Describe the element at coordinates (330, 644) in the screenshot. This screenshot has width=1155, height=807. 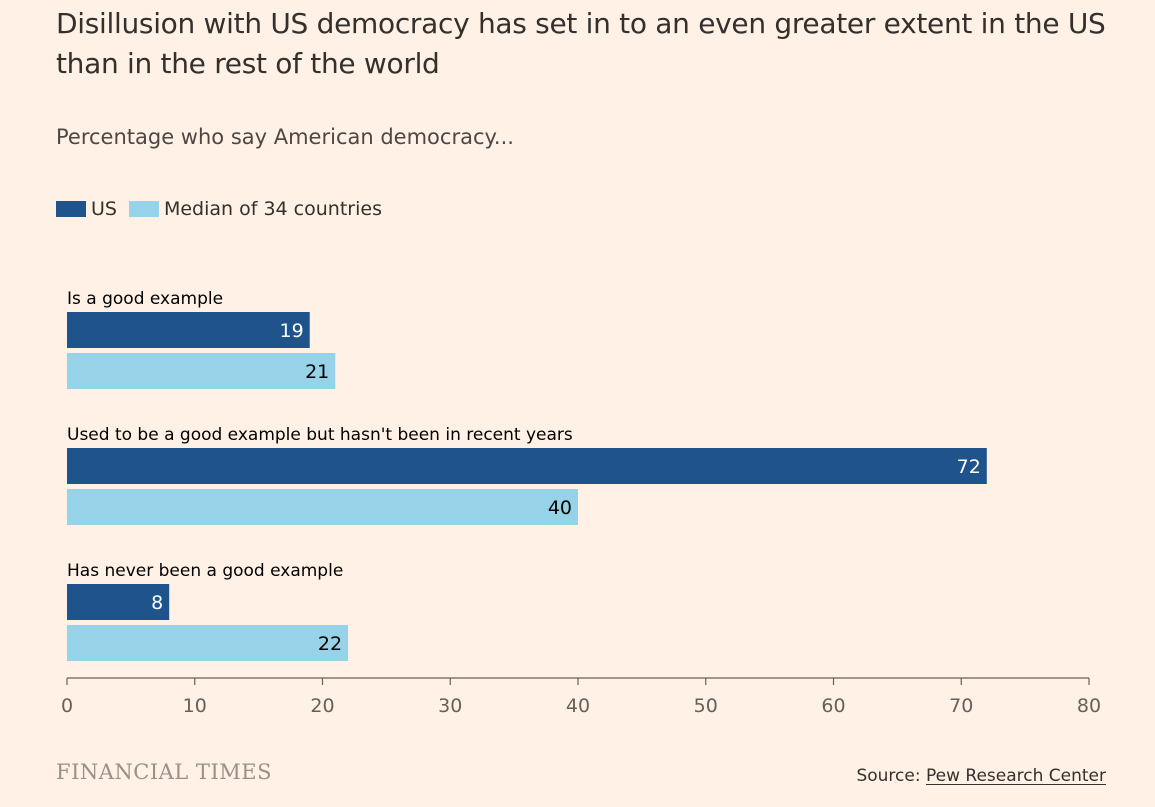
I see `data-label: 22` at that location.